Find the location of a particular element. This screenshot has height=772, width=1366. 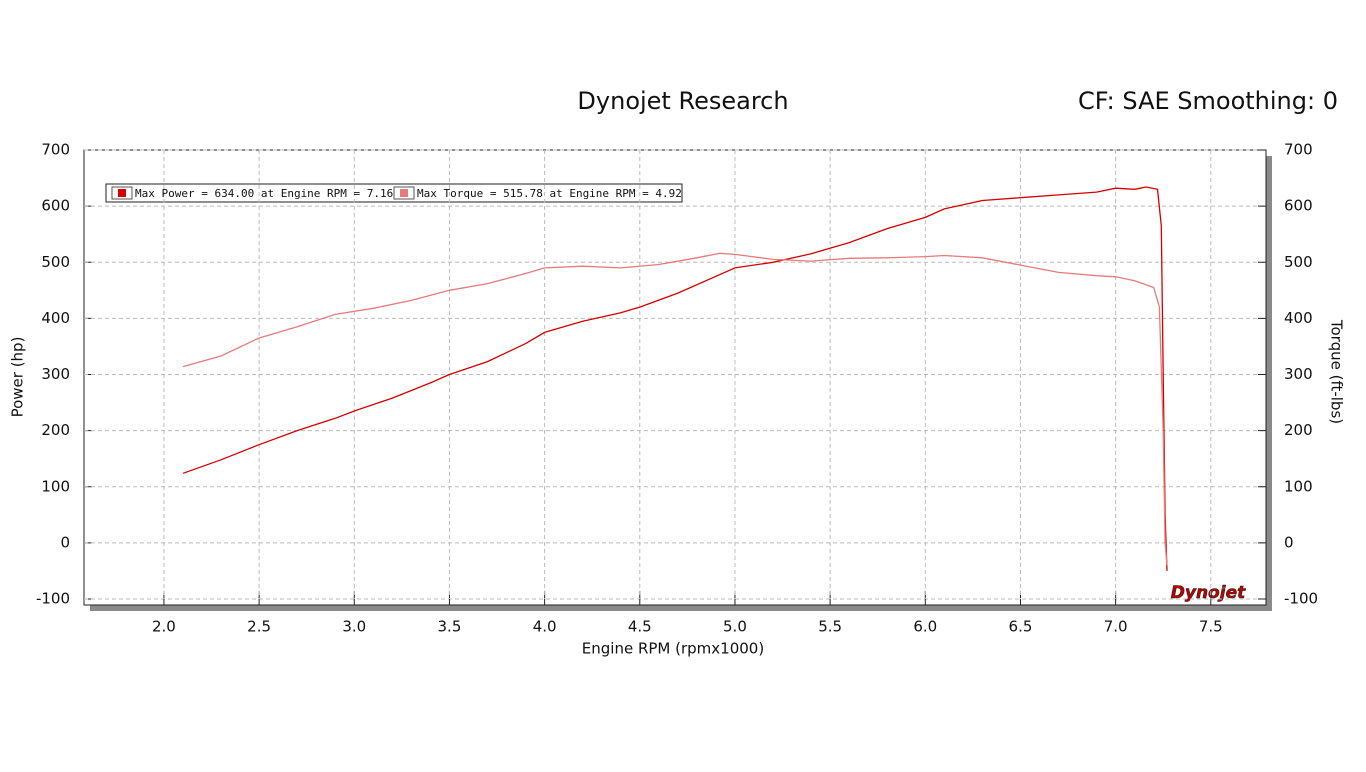

legend-label: Max Torque = 515.78 at Engine RPM = 4.92 is located at coordinates (549, 193).